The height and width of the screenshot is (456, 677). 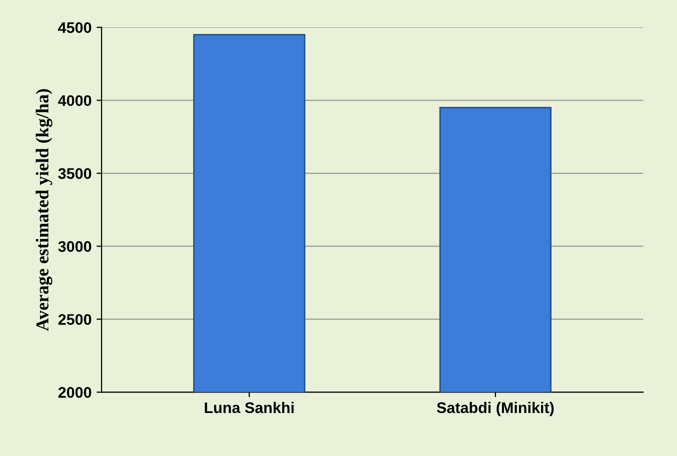 I want to click on x-tick-label: Luna Sankhi, so click(x=249, y=408).